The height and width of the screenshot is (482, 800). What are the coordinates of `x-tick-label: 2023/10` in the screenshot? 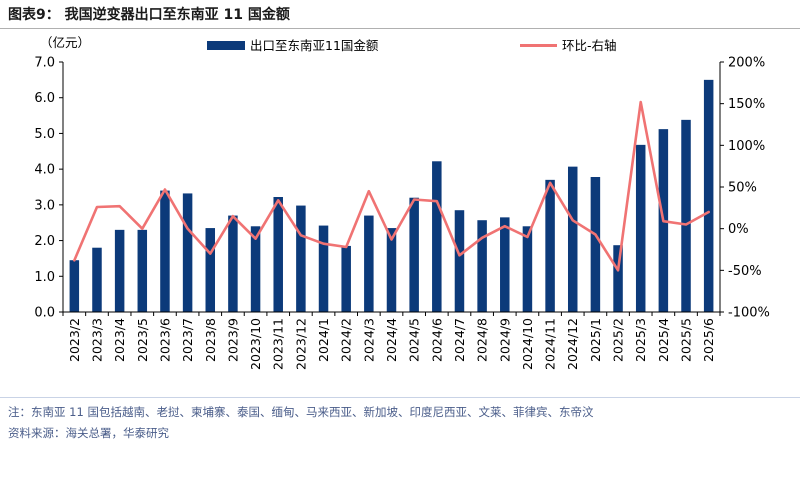 It's located at (255, 344).